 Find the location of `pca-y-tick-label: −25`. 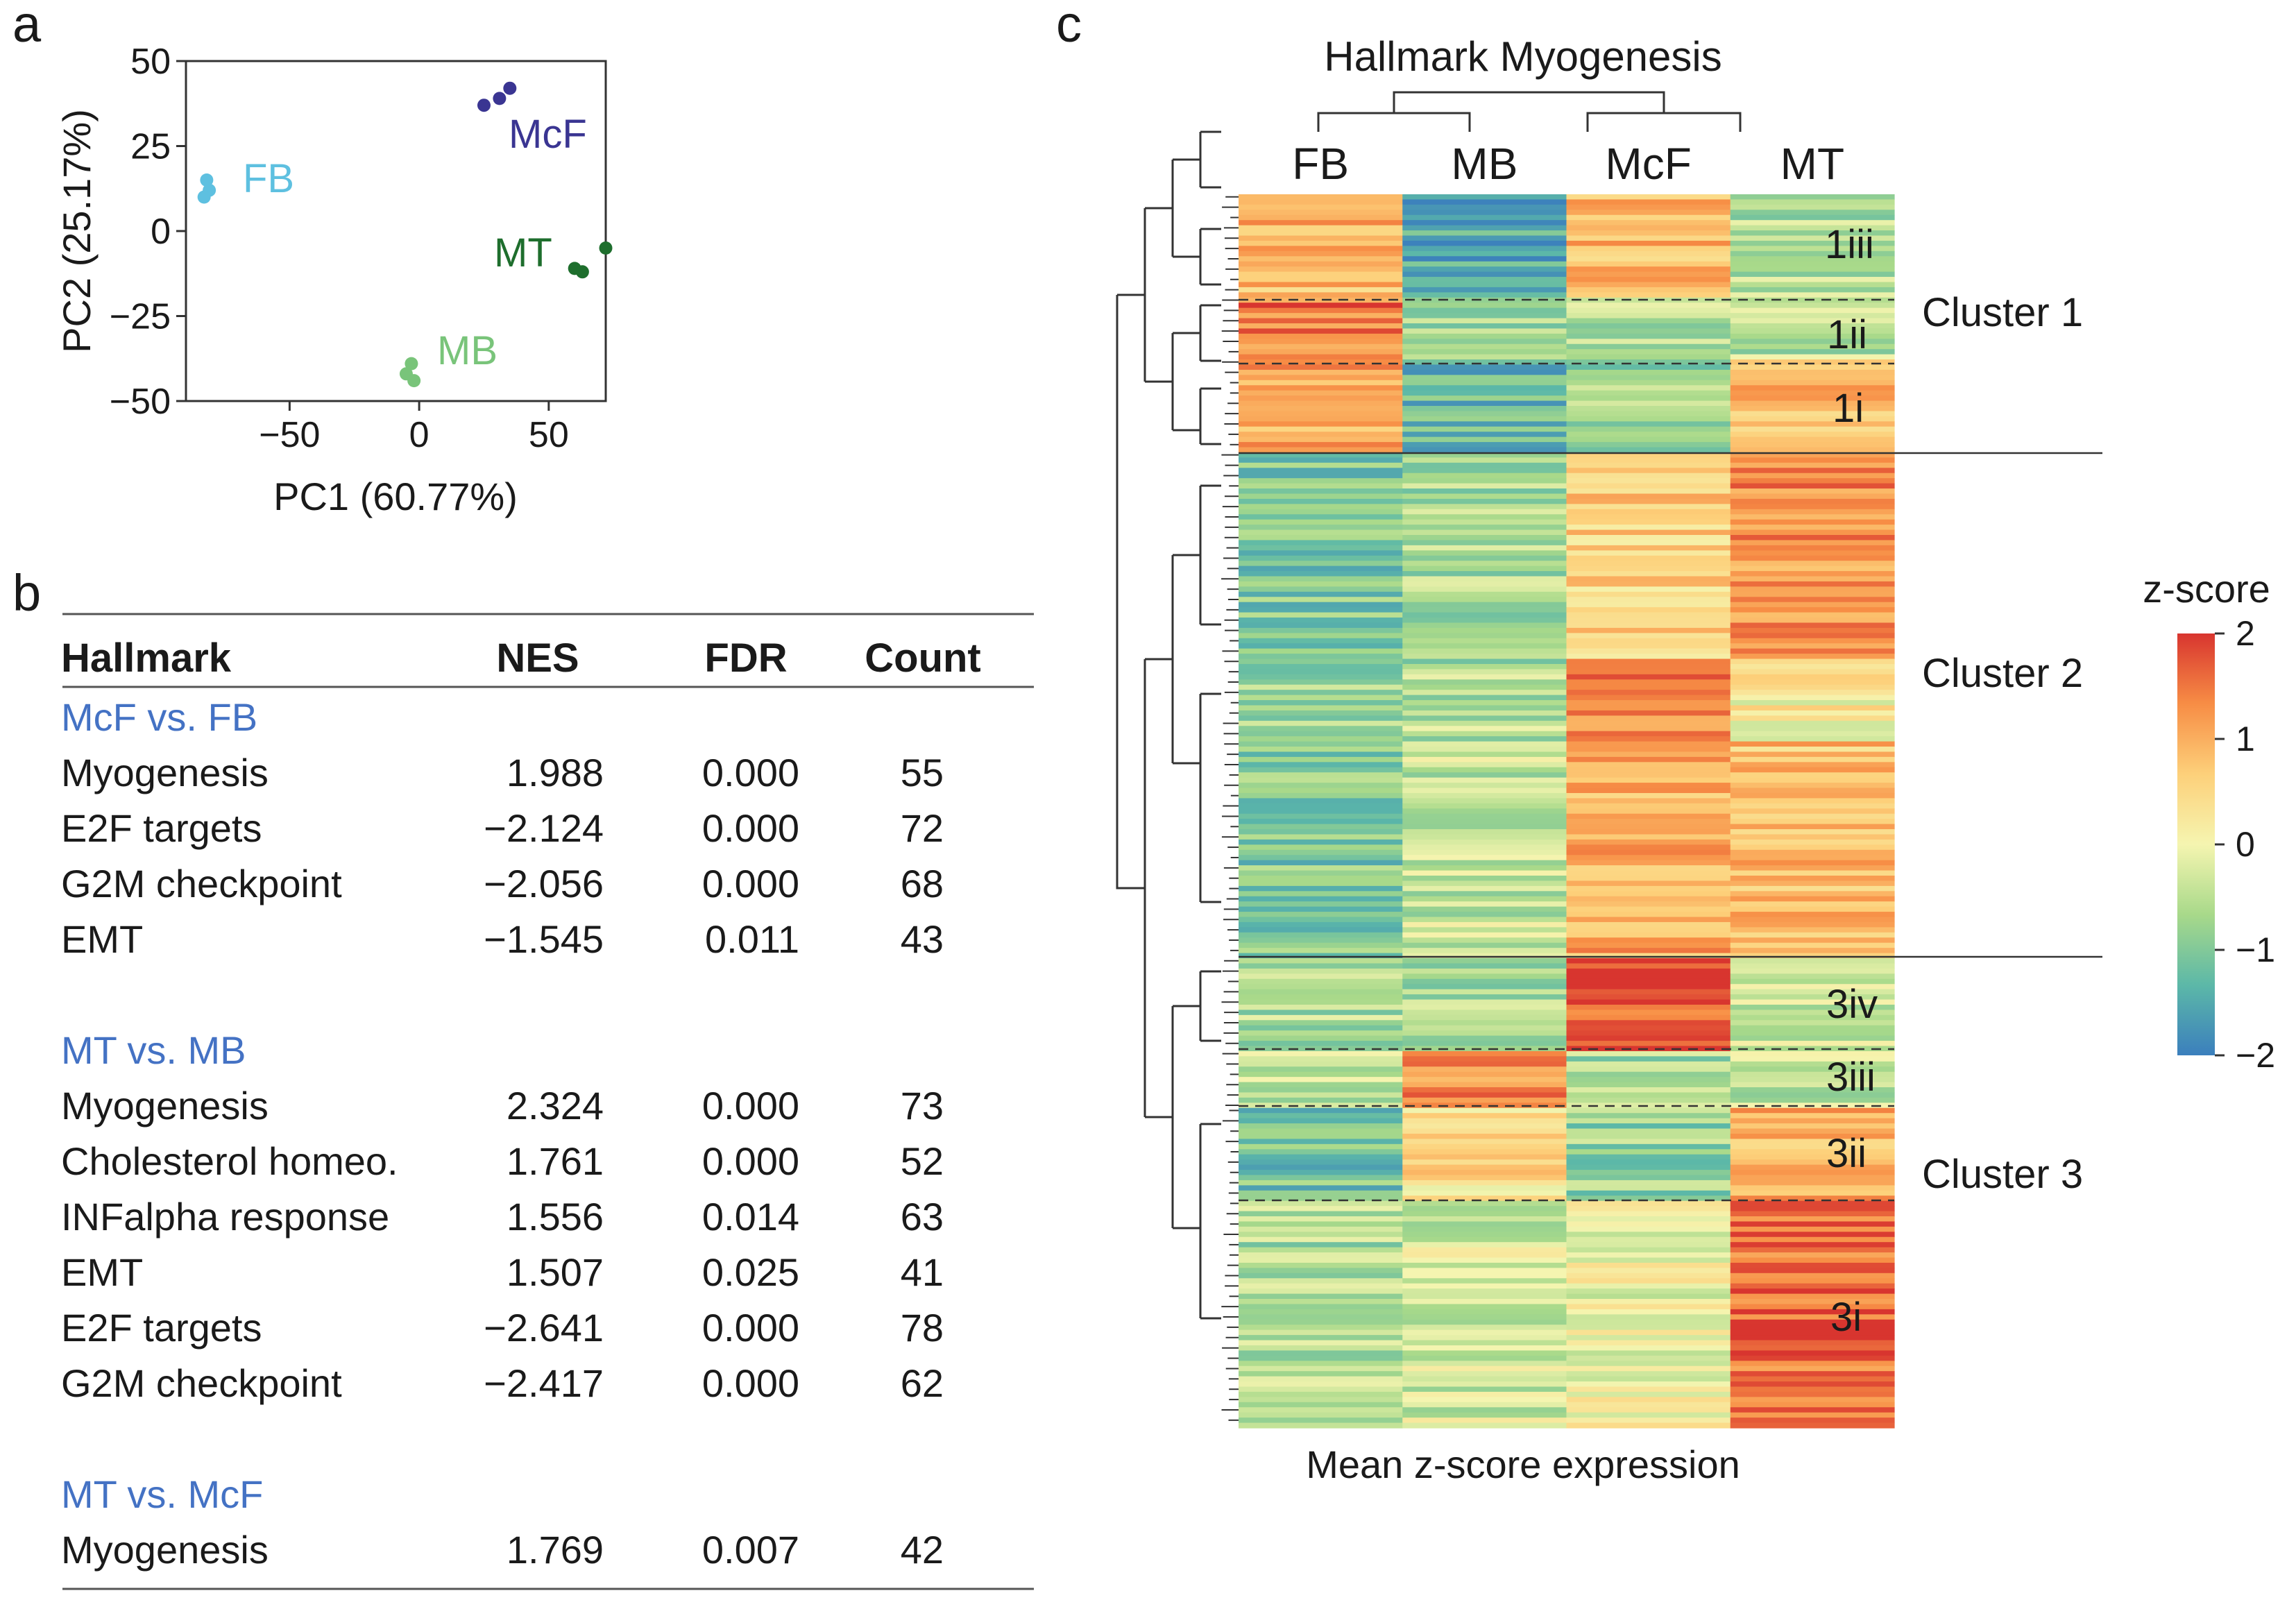

pca-y-tick-label: −25 is located at coordinates (140, 317).